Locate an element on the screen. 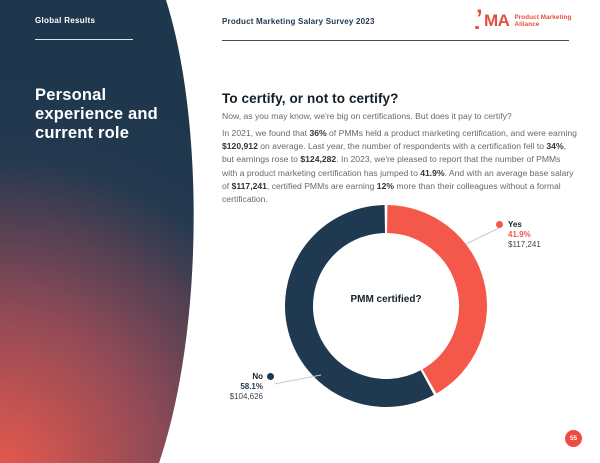  donut-center-label: PMM certified? is located at coordinates (386, 299).